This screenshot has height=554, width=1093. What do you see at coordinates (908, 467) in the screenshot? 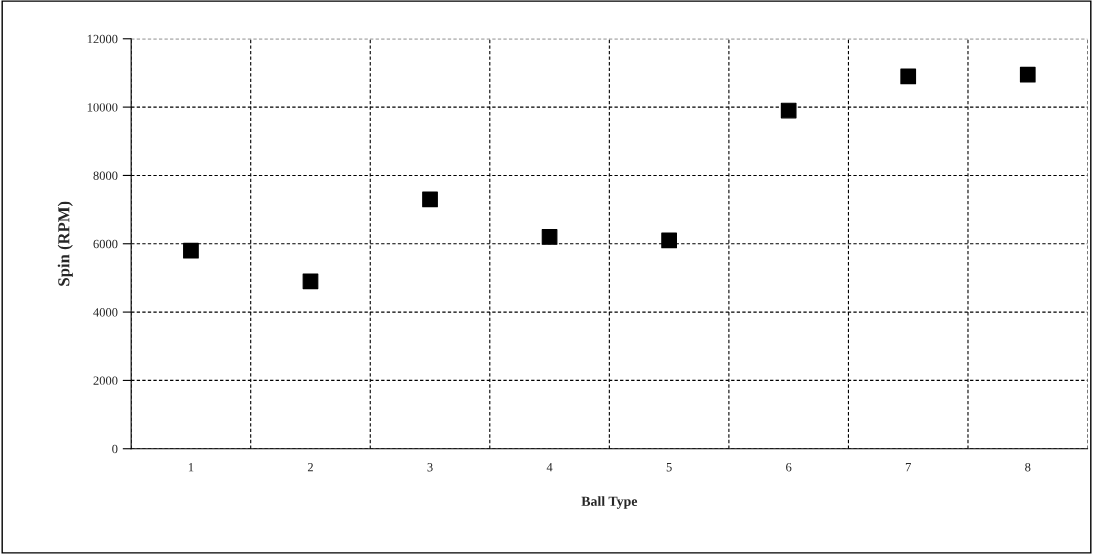
I see `x-tick-label: 7` at bounding box center [908, 467].